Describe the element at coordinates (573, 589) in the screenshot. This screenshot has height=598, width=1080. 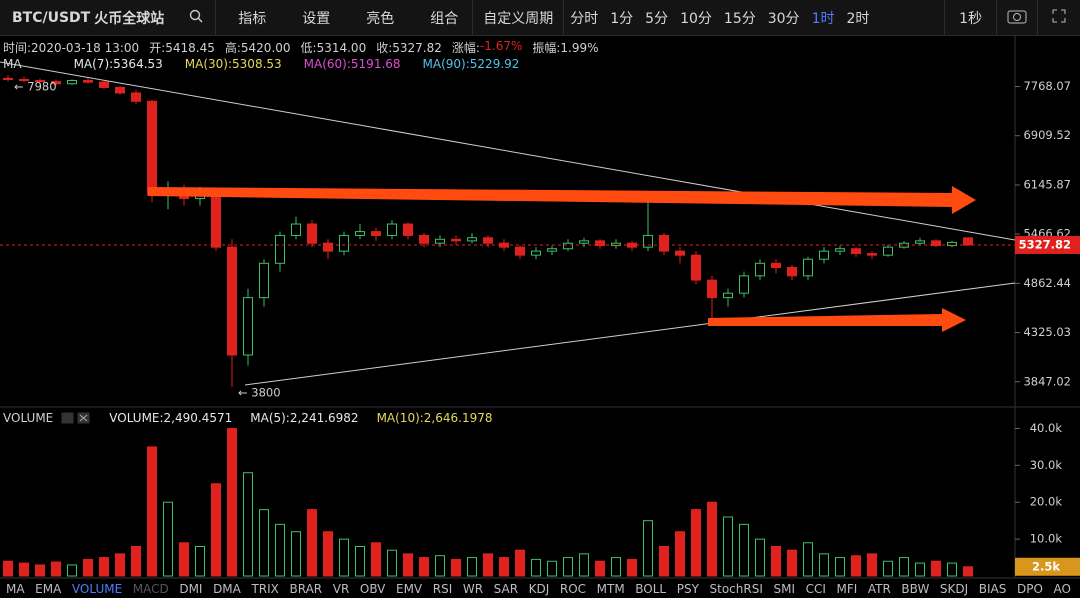
I see `indicator-tab: ROC` at that location.